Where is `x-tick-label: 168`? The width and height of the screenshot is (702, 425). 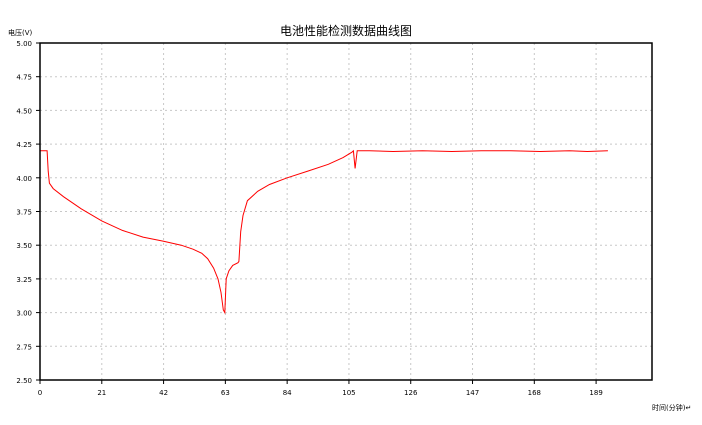
x-tick-label: 168 is located at coordinates (534, 393).